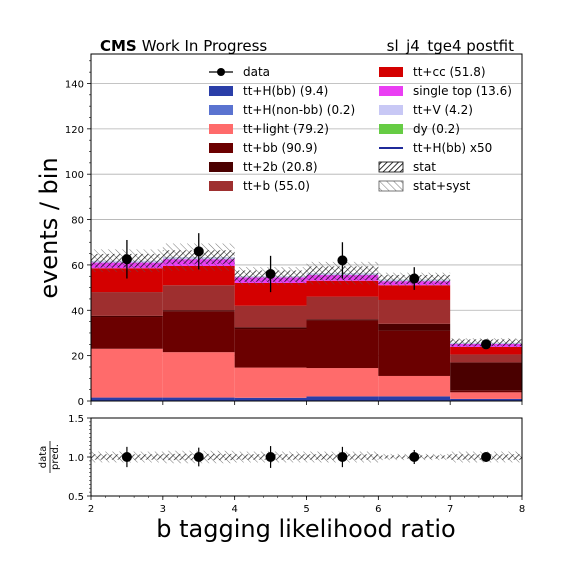  Describe the element at coordinates (77, 221) in the screenshot. I see `y-tick-label: 80` at that location.